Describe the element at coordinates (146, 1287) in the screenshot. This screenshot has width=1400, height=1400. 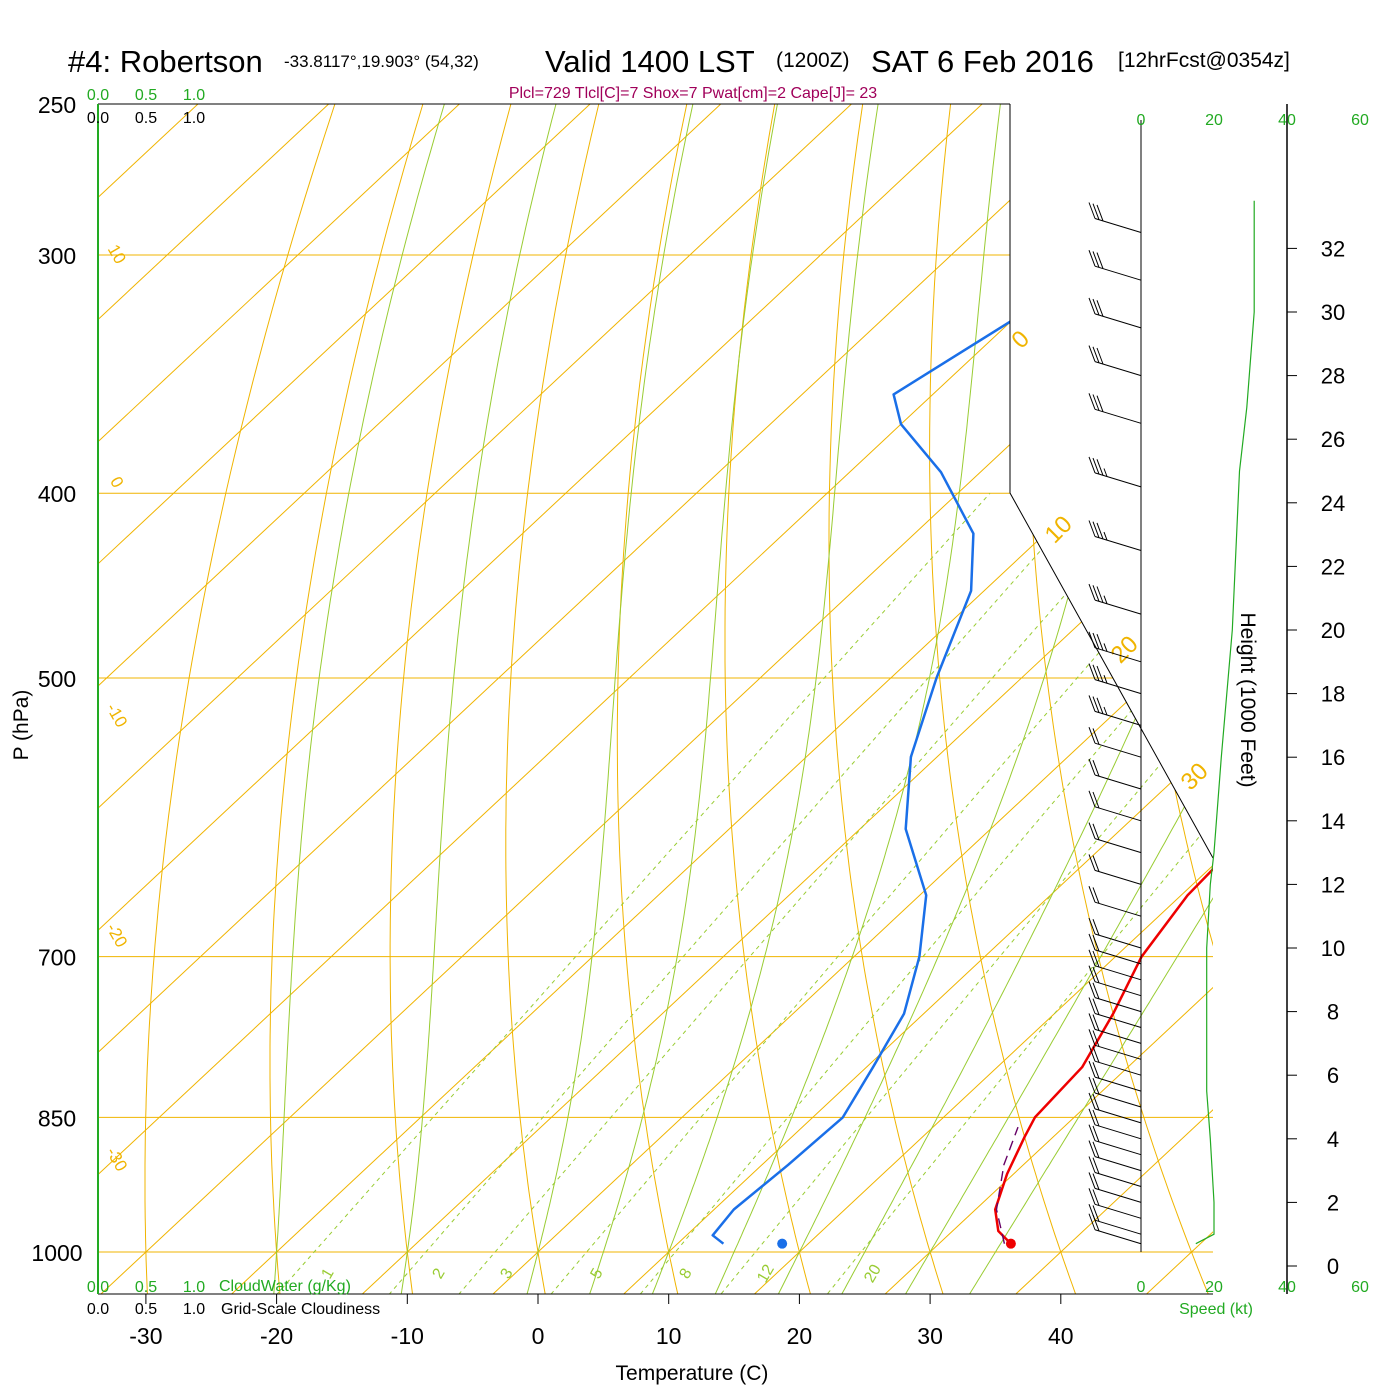
I see `cloud-scale-bottom-green: 0.5` at that location.